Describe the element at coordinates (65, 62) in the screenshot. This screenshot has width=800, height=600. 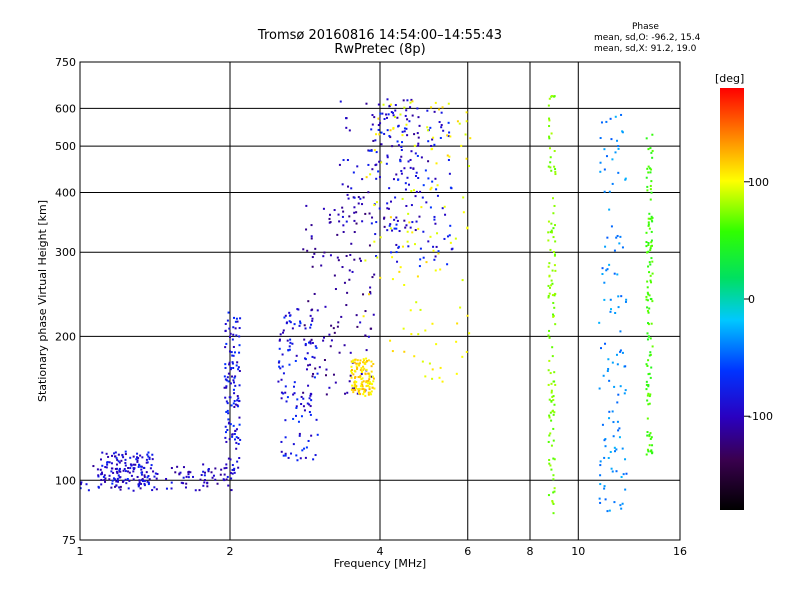
I see `y-tick-label: 750` at that location.